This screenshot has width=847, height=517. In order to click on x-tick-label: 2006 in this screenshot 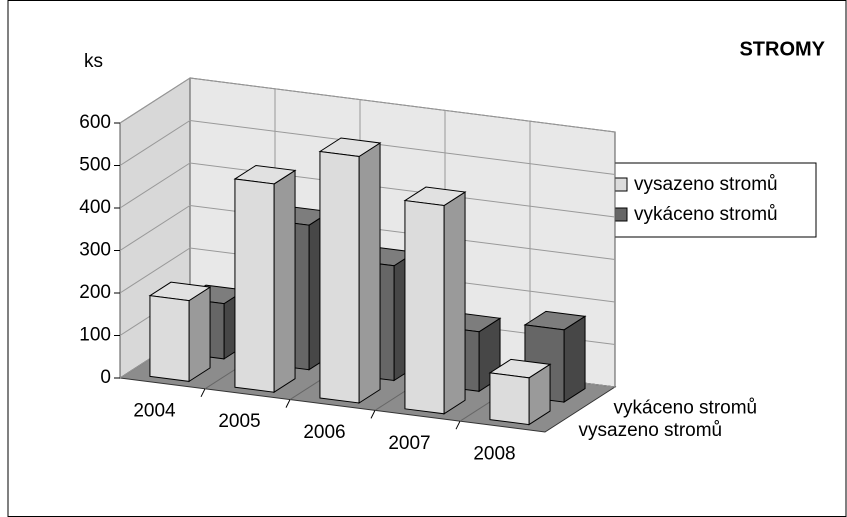, I will do `click(324, 432)`.